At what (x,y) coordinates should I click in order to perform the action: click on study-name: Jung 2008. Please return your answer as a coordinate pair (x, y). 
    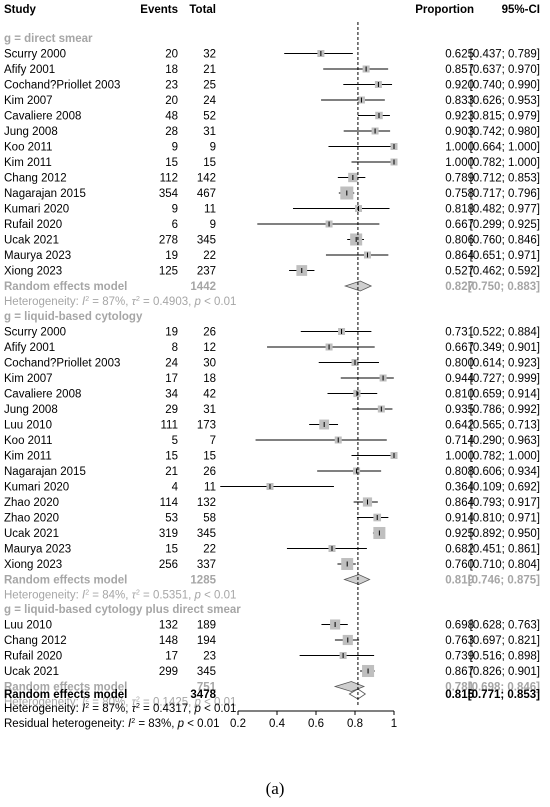
    Looking at the image, I should click on (31, 132).